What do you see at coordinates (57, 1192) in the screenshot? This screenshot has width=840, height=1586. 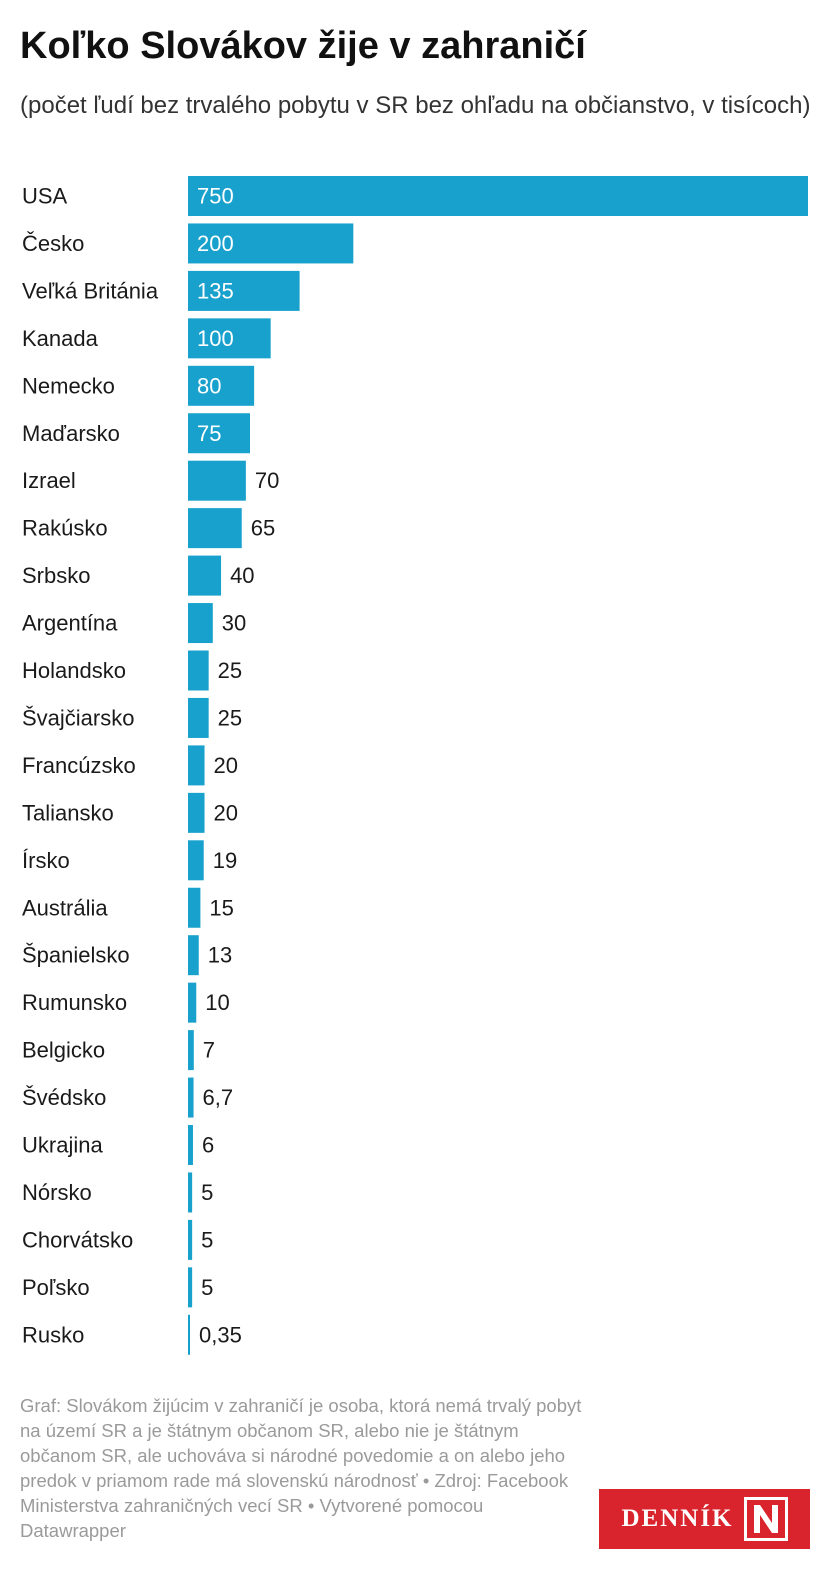 I see `category-label: Nórsko` at bounding box center [57, 1192].